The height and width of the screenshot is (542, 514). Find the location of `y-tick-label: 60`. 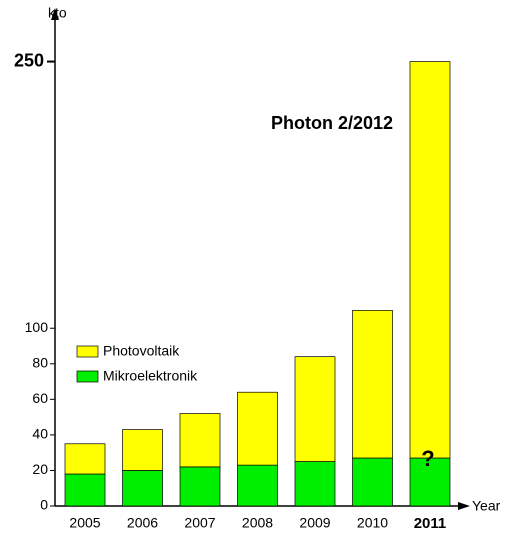

y-tick-label: 60 is located at coordinates (40, 398).